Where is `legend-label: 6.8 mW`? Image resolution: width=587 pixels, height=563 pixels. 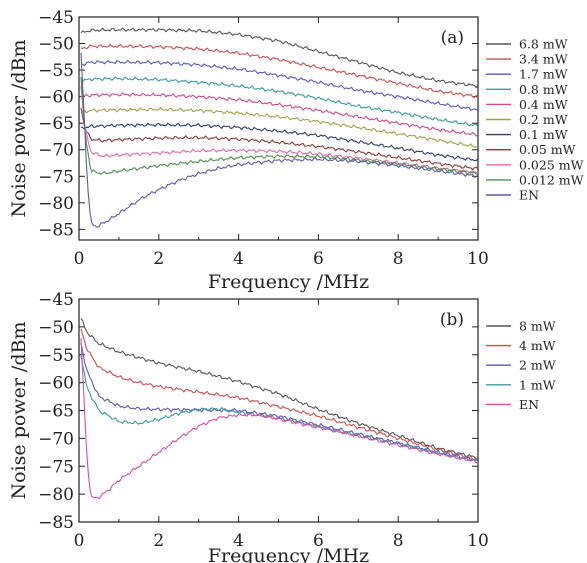 legend-label: 6.8 mW is located at coordinates (543, 44).